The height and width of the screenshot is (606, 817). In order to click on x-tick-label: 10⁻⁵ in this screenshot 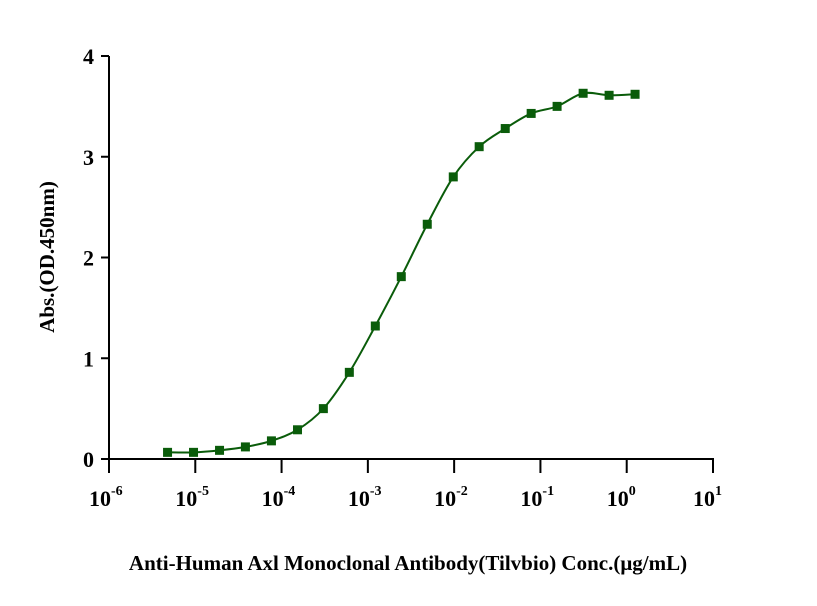, I will do `click(192, 497)`.